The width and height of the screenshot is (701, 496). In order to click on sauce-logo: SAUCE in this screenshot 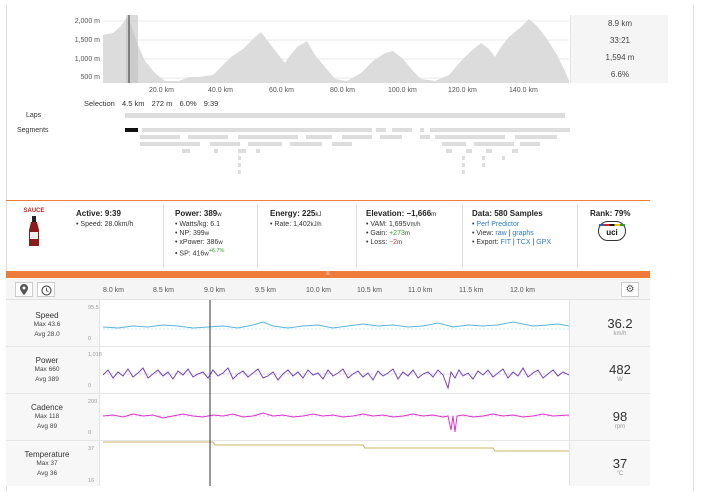, I will do `click(34, 230)`.